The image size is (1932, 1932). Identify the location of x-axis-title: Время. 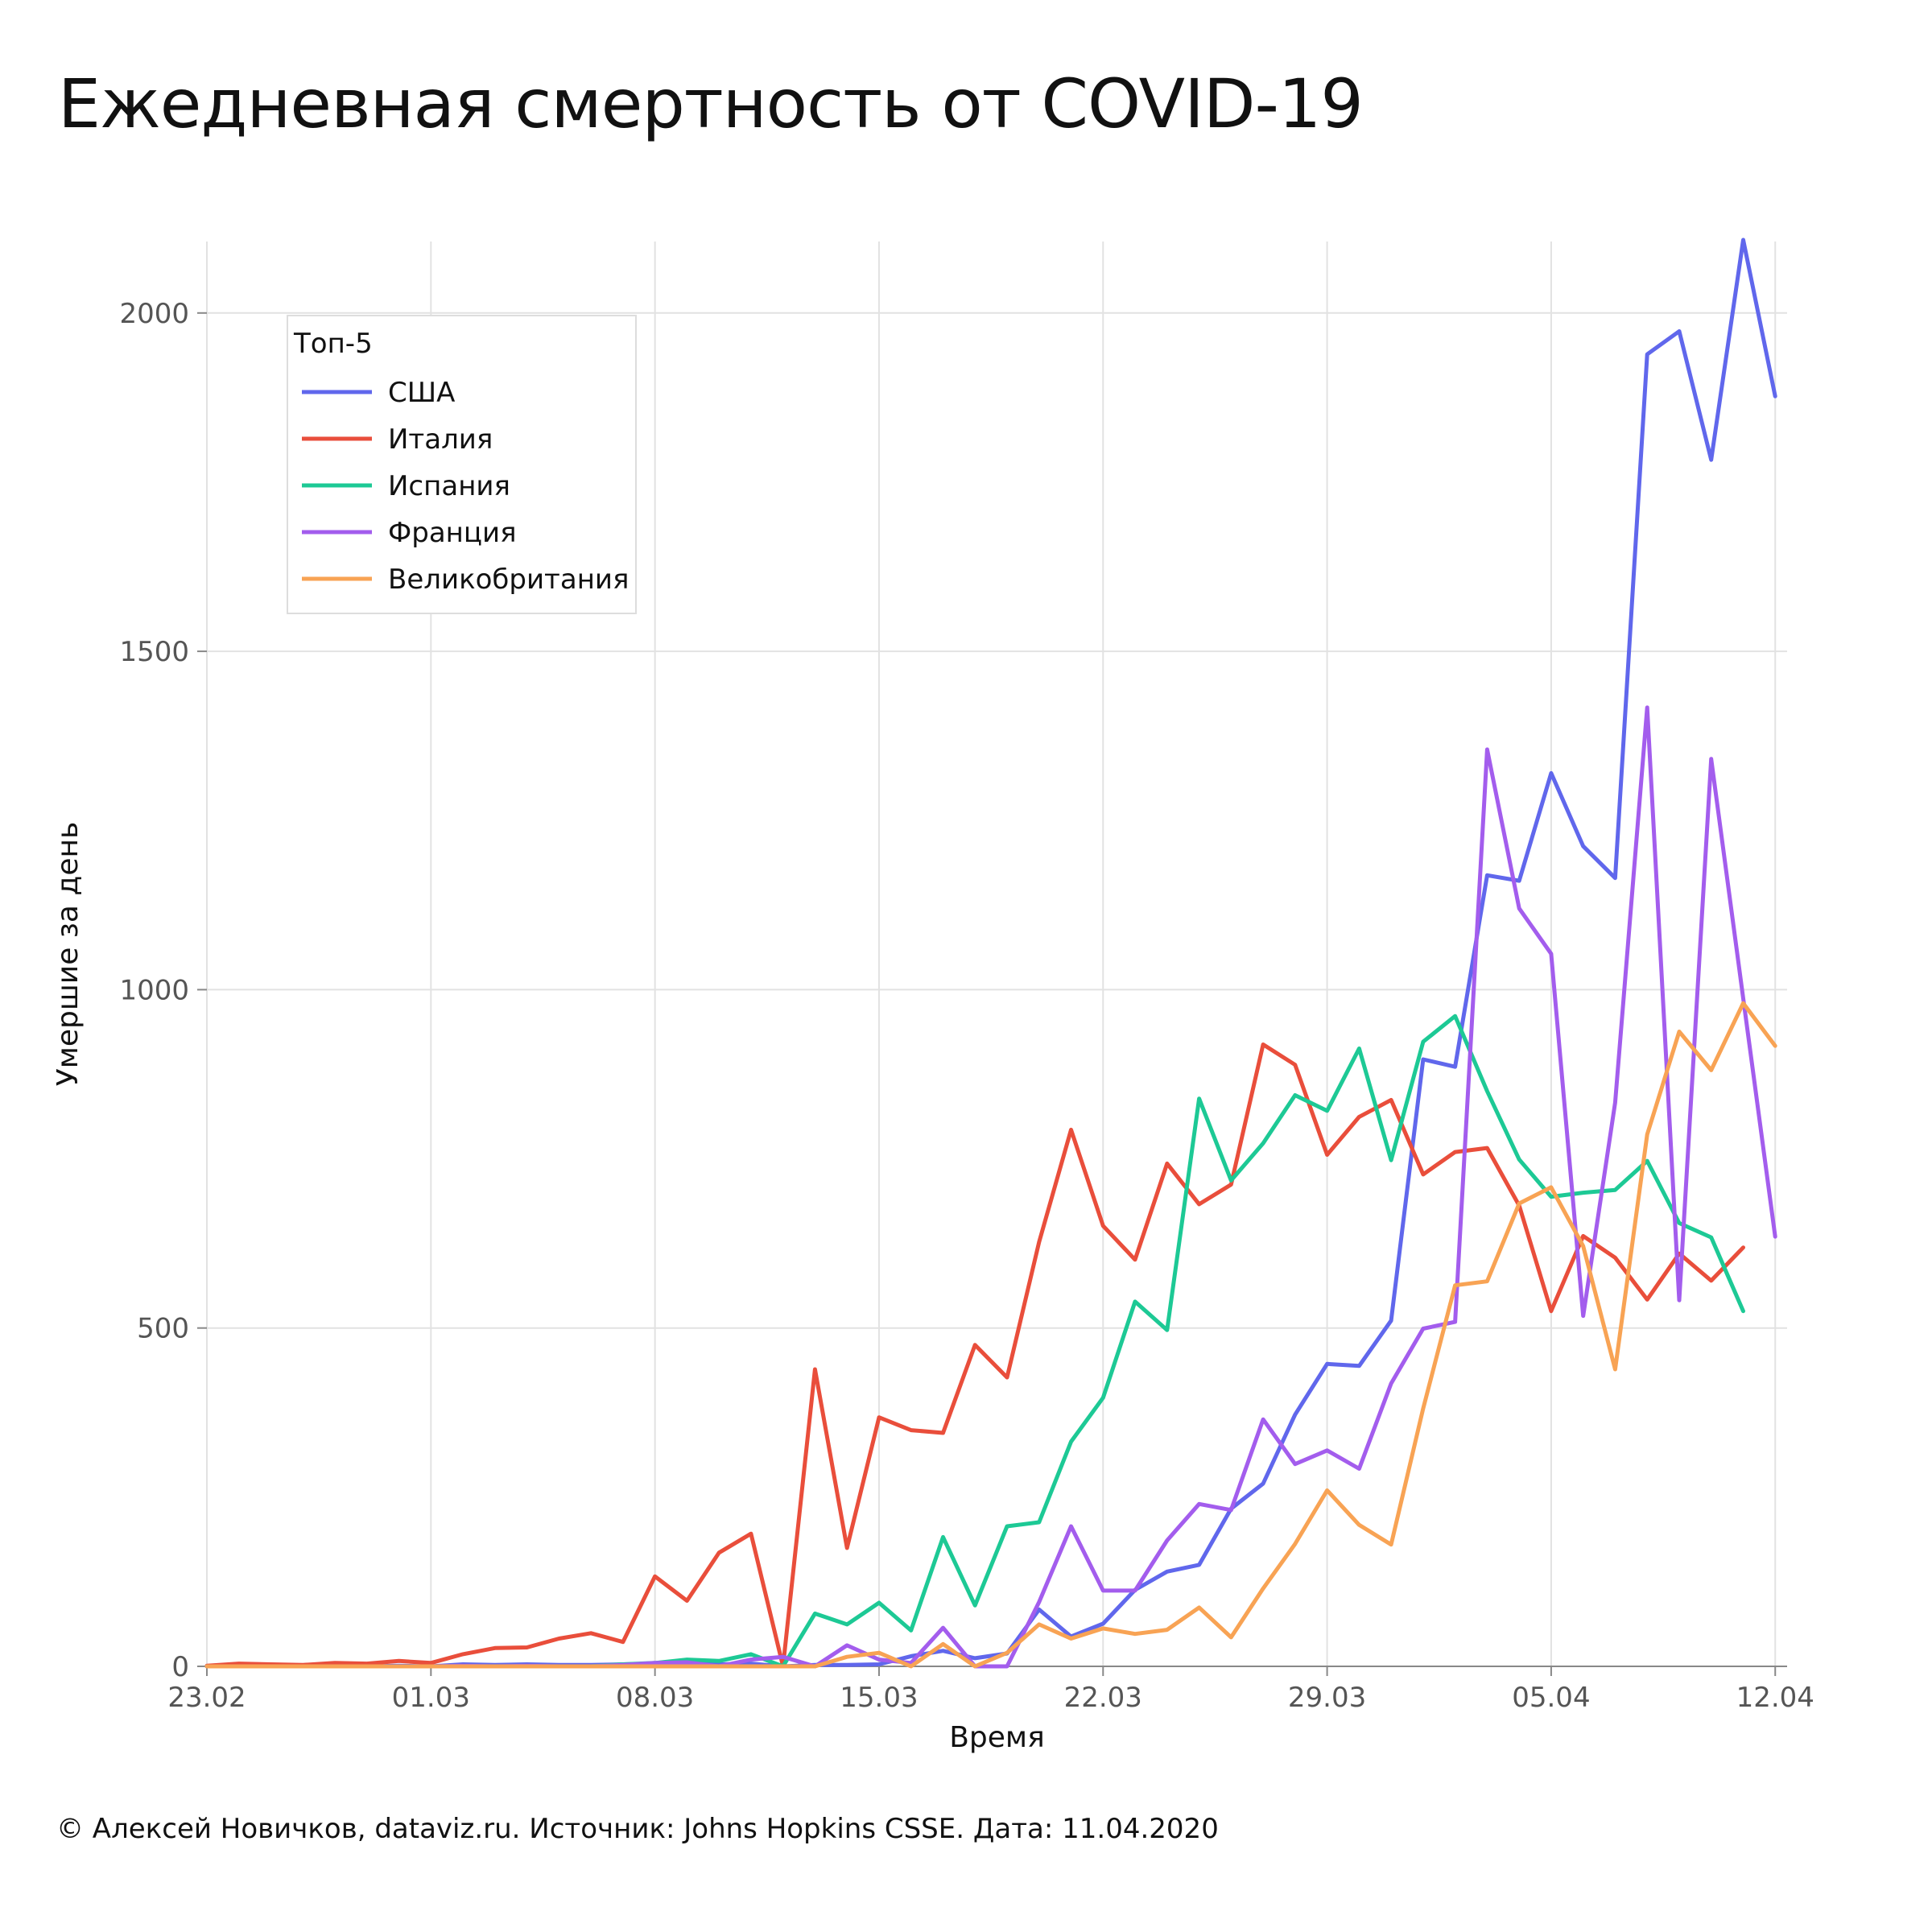
(997, 1737).